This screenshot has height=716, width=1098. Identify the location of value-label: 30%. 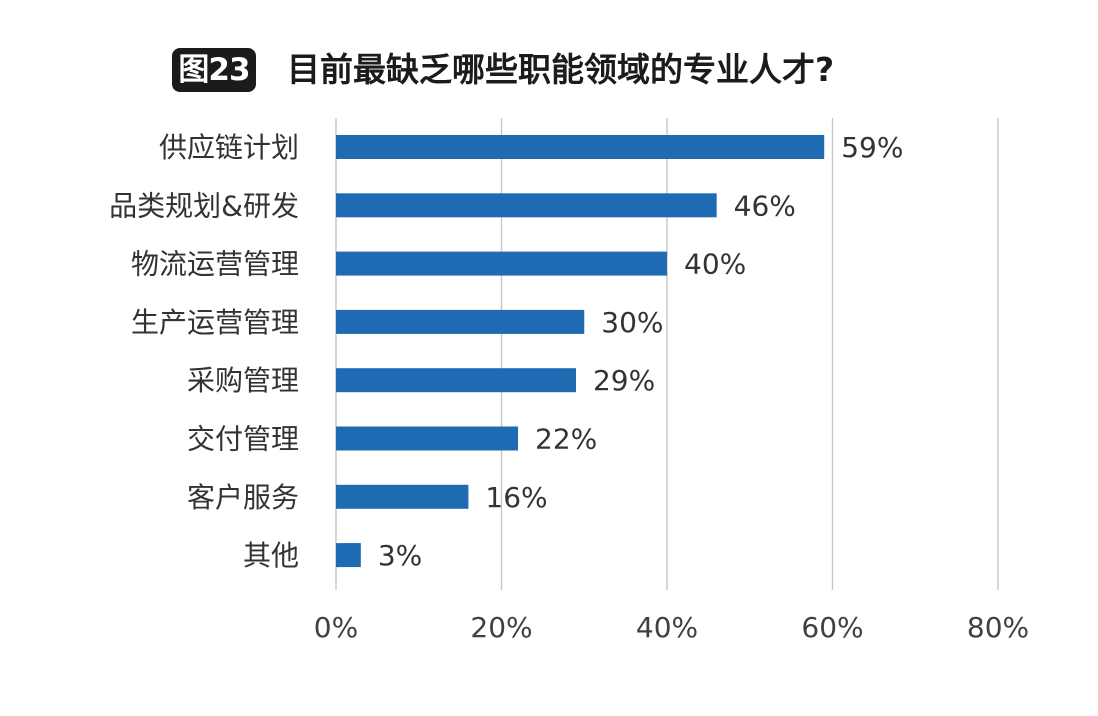
(632, 322).